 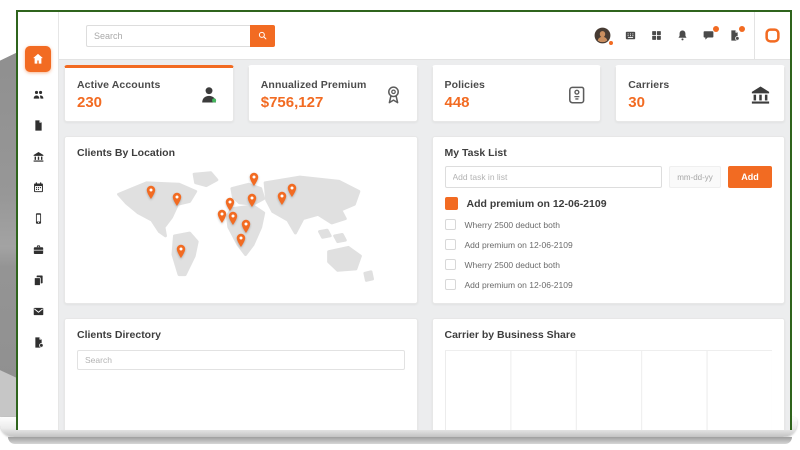 I want to click on sidebar-item-carriers, so click(x=38, y=156).